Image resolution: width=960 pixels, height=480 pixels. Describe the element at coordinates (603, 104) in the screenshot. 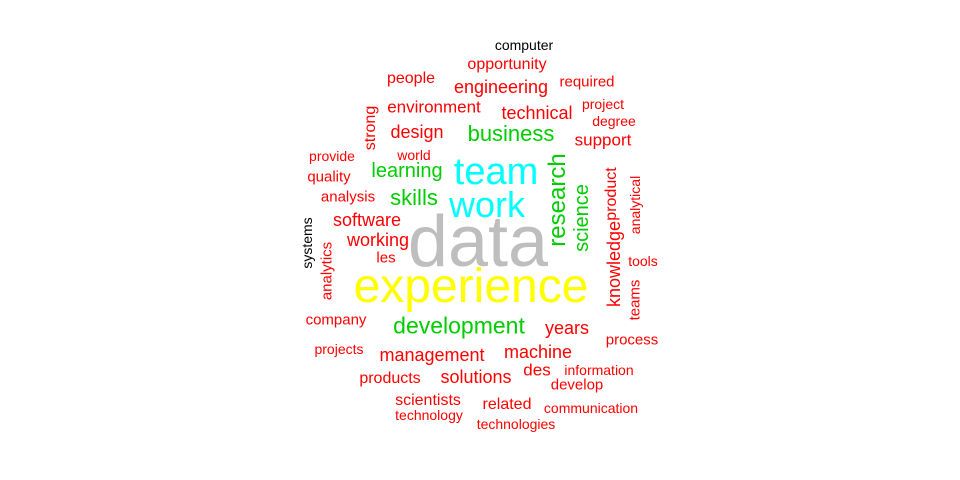

I see `word-project: project` at that location.